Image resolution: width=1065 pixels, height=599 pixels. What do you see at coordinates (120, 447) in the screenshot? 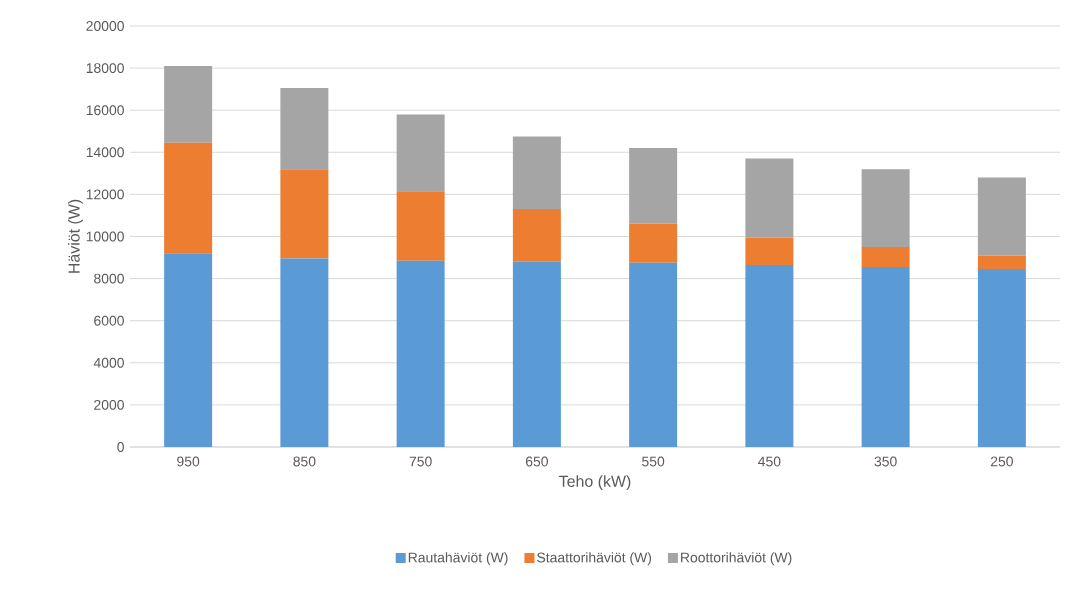
I see `y-tick-label: 0` at bounding box center [120, 447].